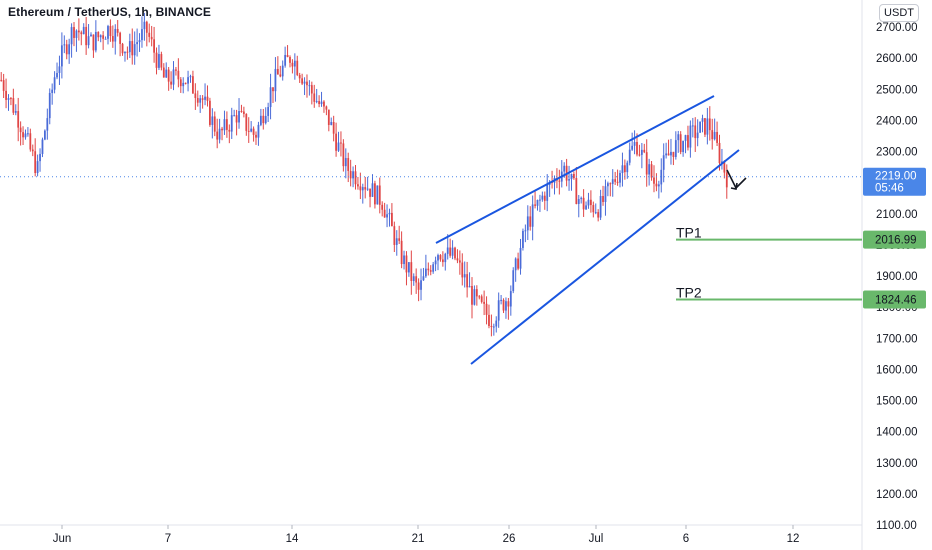 This screenshot has width=932, height=550. Describe the element at coordinates (686, 539) in the screenshot. I see `time-tick-label: 6` at that location.